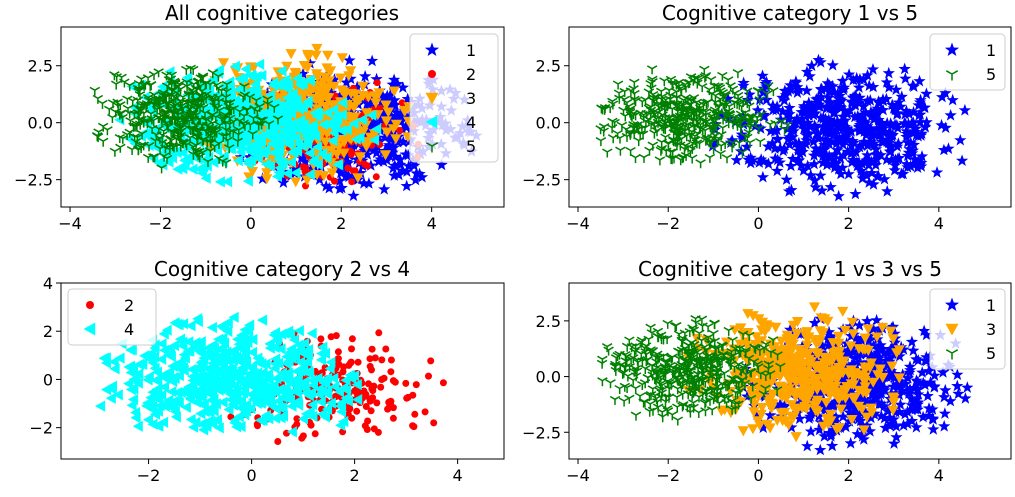  Describe the element at coordinates (129, 329) in the screenshot. I see `legend-label: 4` at that location.